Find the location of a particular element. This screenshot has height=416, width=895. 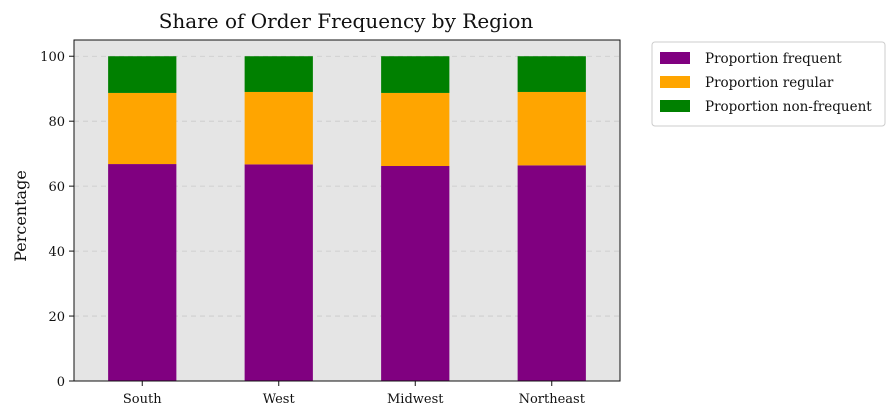

legend-label: Proportion frequent is located at coordinates (773, 59).